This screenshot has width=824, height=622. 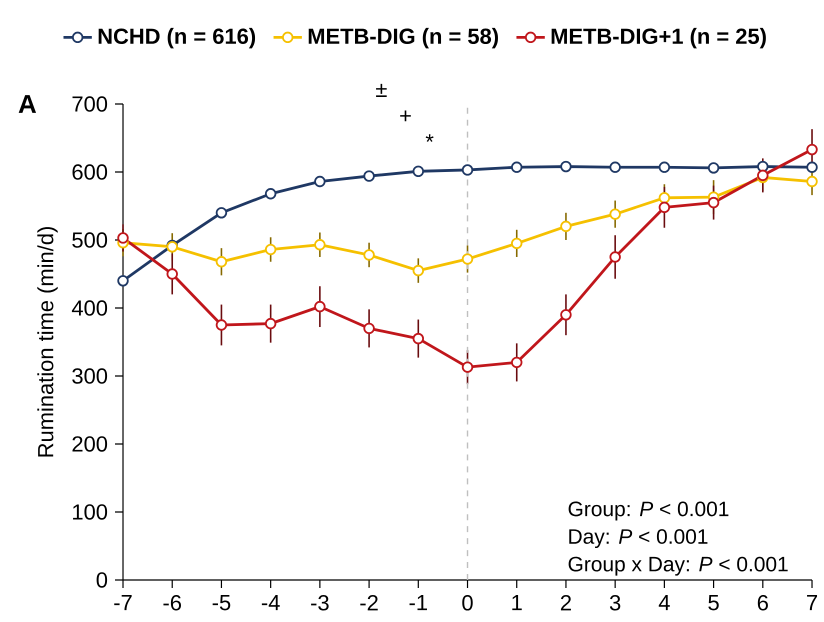 What do you see at coordinates (123, 602) in the screenshot?
I see `x-tick-label: -7` at bounding box center [123, 602].